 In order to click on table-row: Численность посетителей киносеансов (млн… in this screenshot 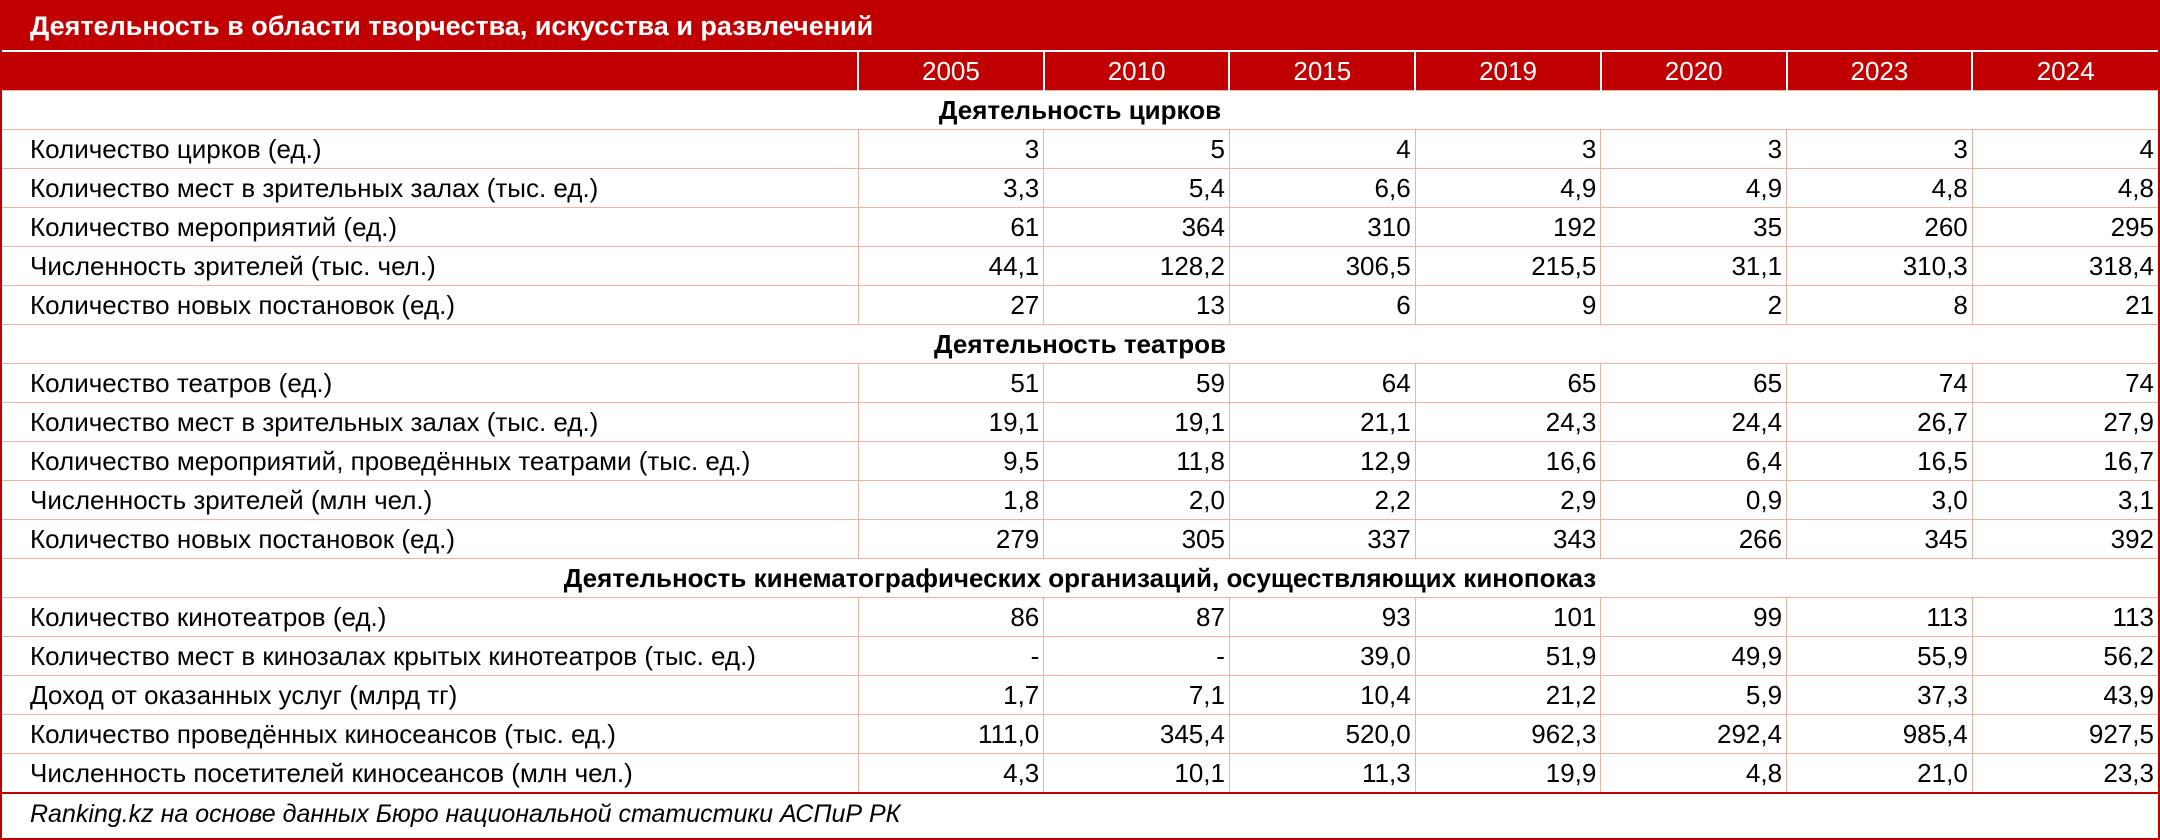, I will do `click(1080, 772)`.